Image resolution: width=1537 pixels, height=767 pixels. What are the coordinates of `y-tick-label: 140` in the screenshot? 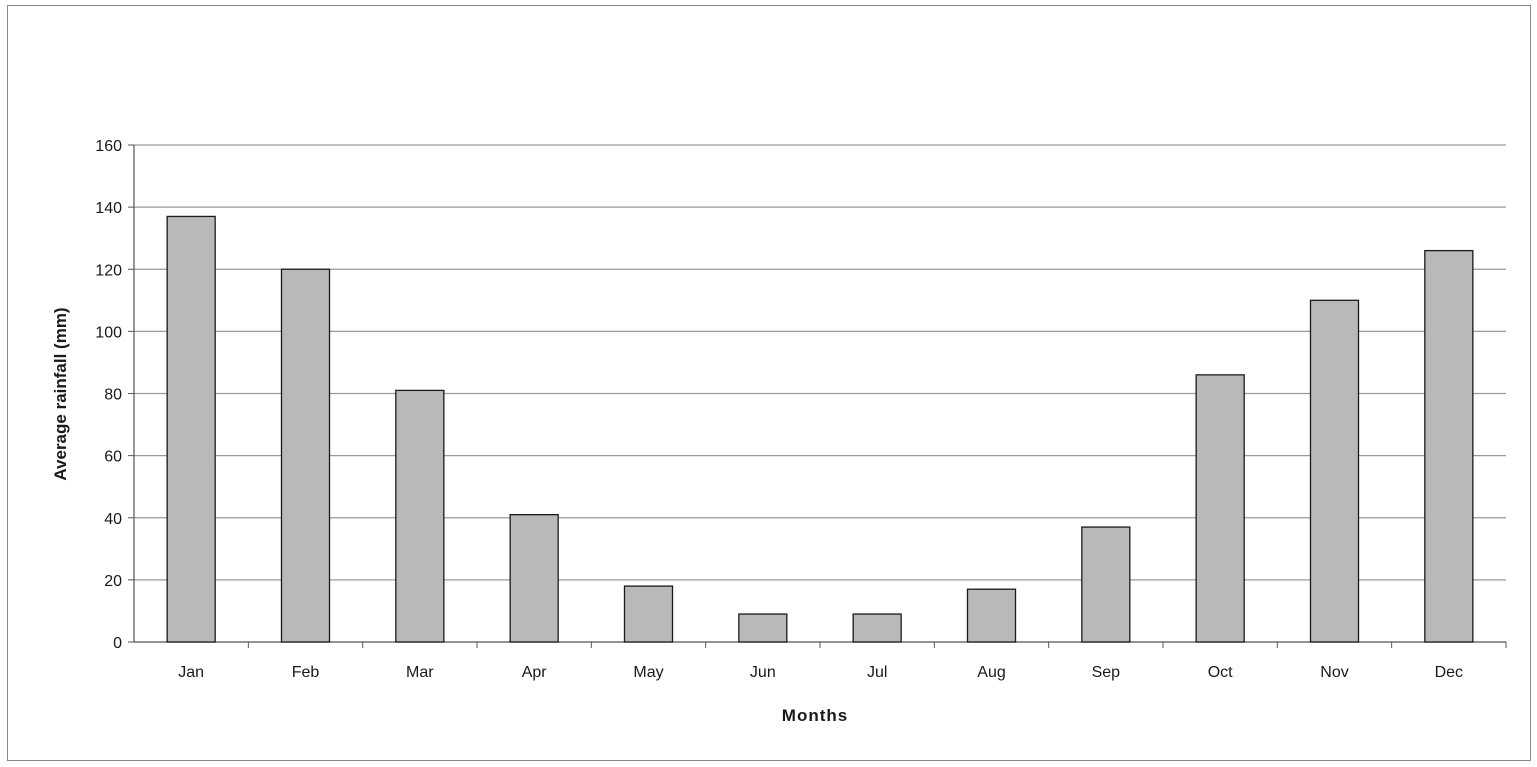 It's located at (108, 208).